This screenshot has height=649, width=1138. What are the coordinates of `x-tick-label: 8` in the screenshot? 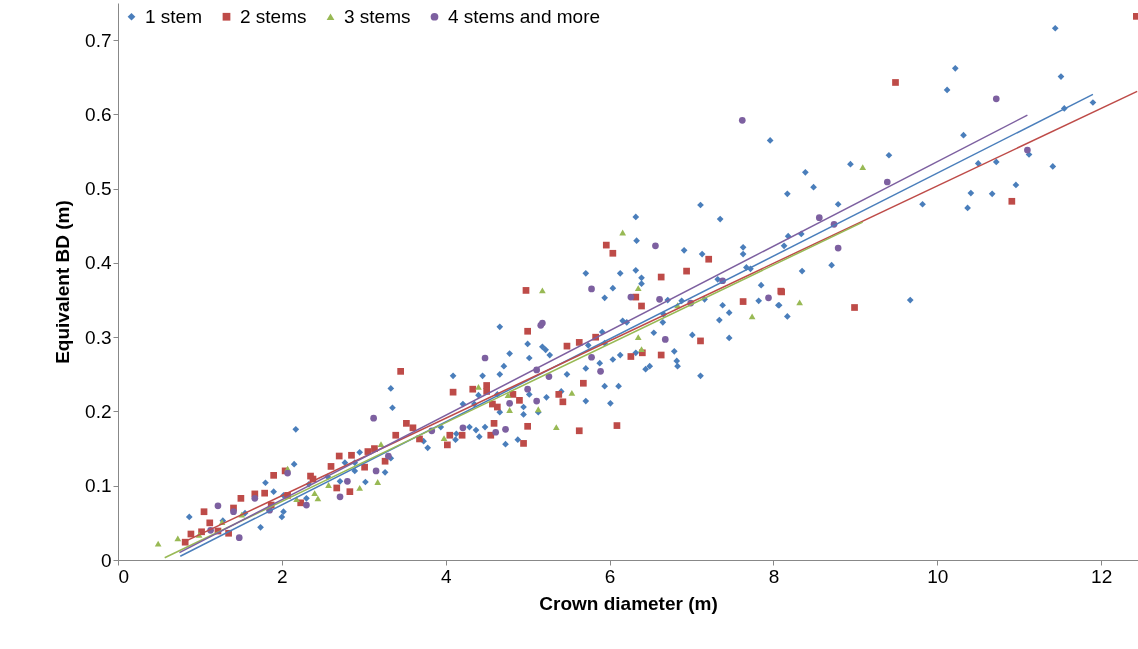 It's located at (774, 576).